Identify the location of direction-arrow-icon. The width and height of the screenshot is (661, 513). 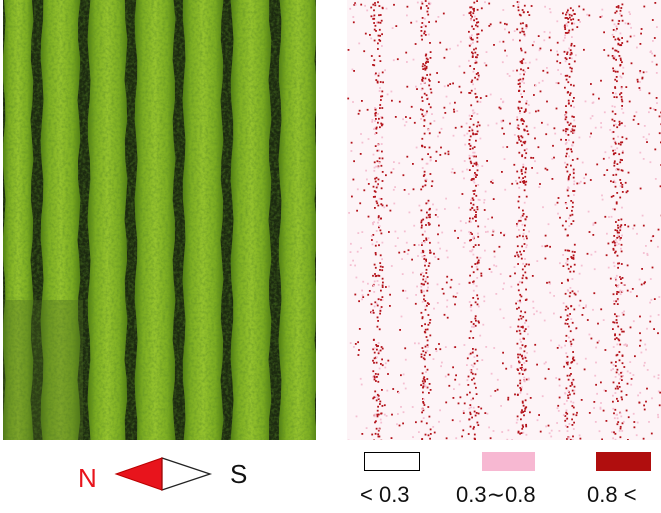
(163, 474).